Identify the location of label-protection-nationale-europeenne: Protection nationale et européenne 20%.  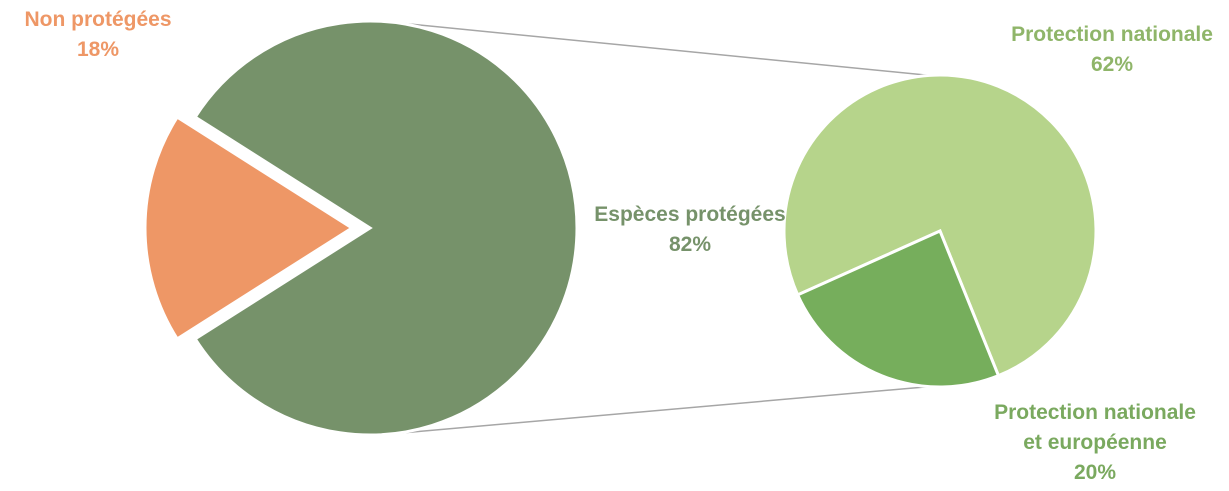
(1095, 443).